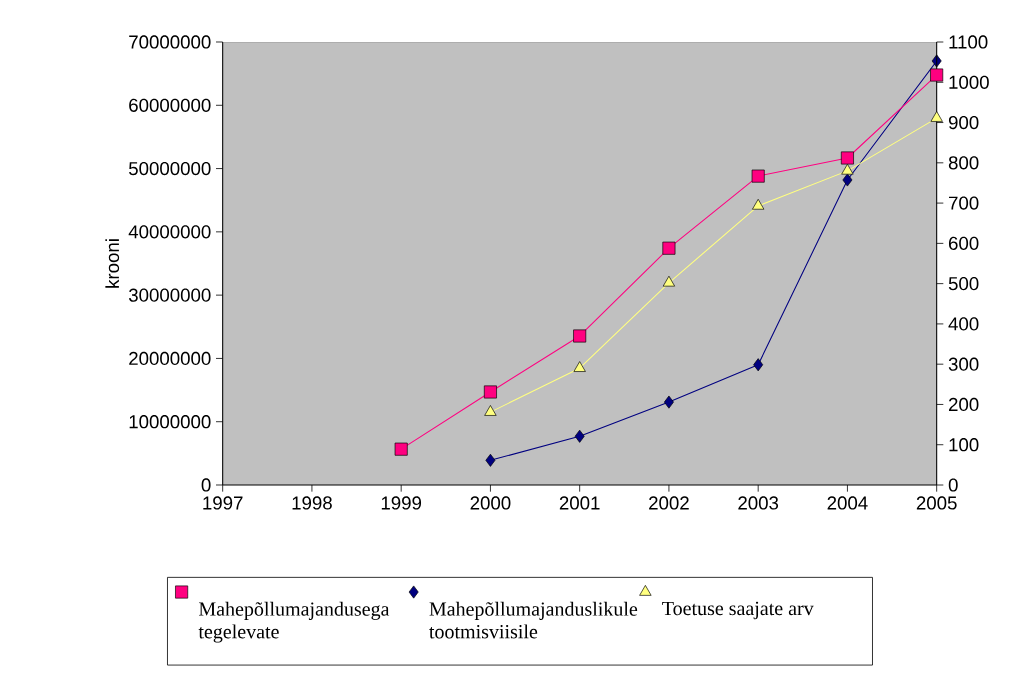  I want to click on x-tick-label: 2001, so click(579, 503).